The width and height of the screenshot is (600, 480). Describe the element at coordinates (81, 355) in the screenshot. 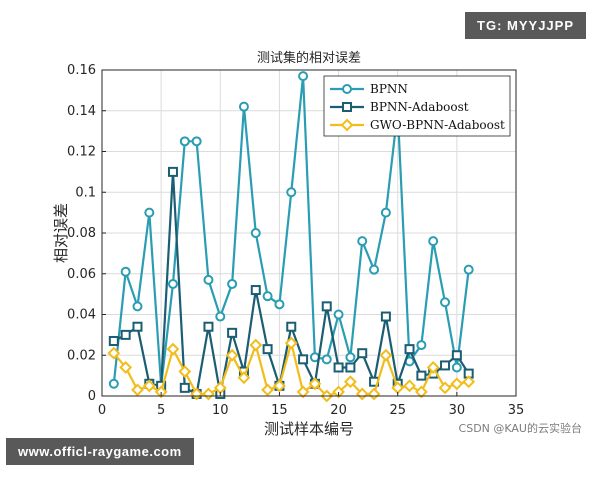

I see `y-tick-label: 0.02` at that location.